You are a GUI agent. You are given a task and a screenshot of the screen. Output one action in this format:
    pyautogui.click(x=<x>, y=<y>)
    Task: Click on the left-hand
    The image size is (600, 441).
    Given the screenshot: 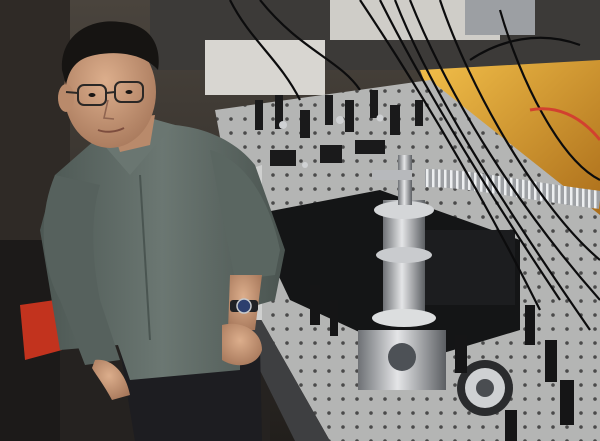 What is the action you would take?
    pyautogui.click(x=111, y=379)
    